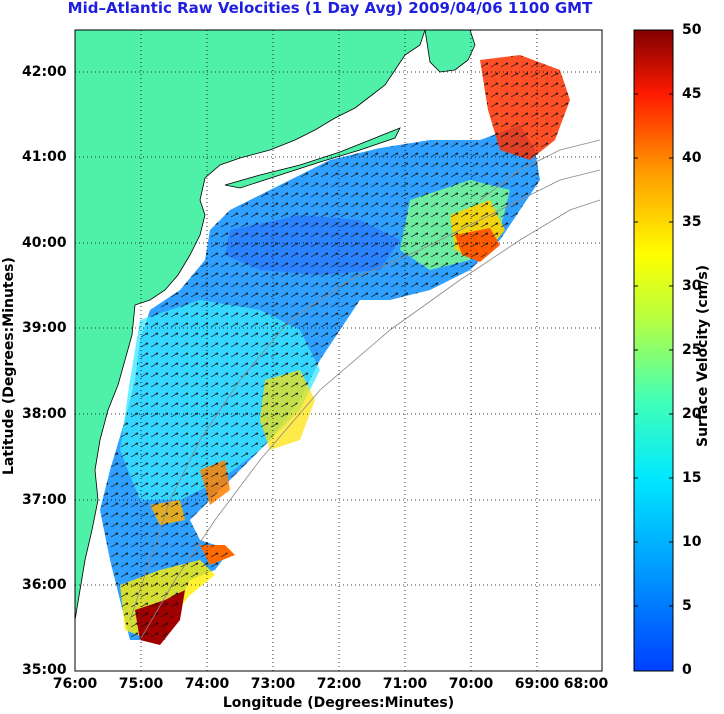 The width and height of the screenshot is (724, 714). Describe the element at coordinates (692, 94) in the screenshot. I see `colorbar-tick-label: 45` at that location.